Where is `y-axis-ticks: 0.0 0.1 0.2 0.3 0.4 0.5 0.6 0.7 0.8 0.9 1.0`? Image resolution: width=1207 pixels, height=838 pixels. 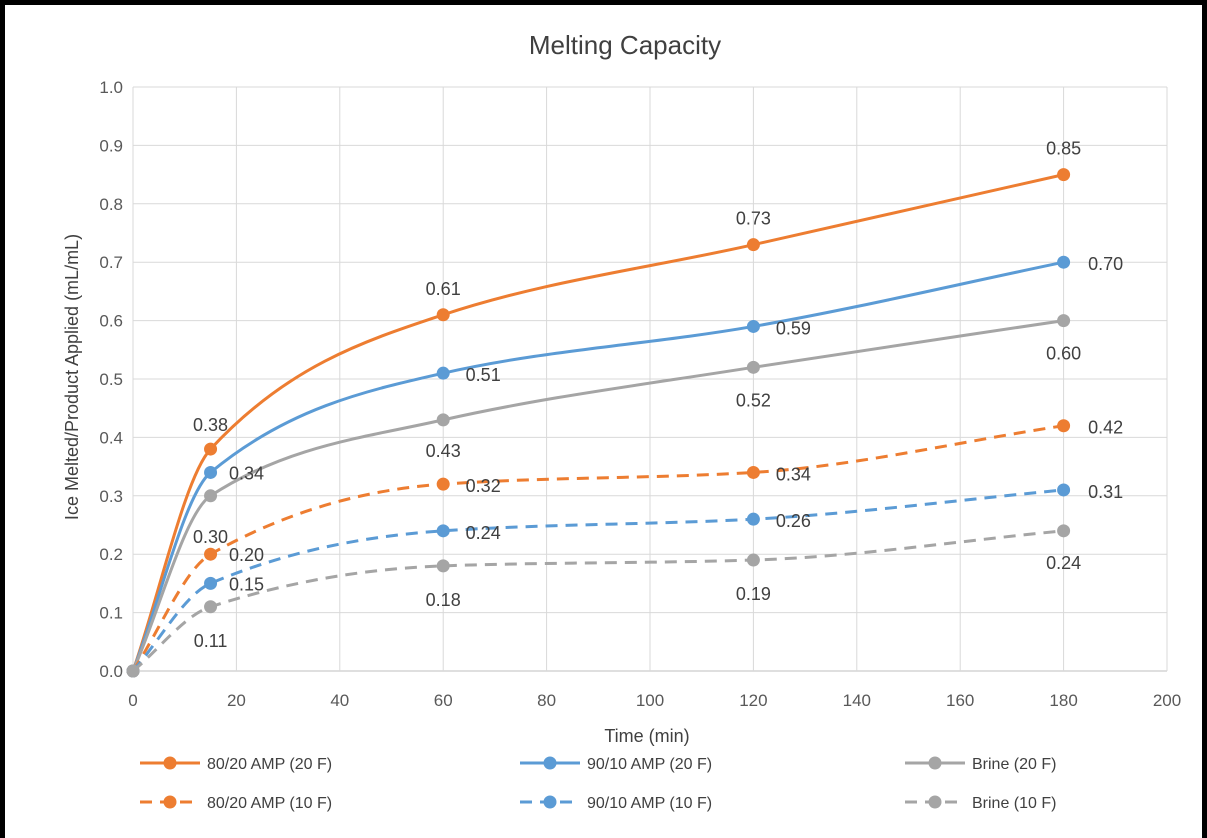 y-axis-ticks: 0.0 0.1 0.2 0.3 0.4 0.5 0.6 0.7 0.8 0.9 1.0 is located at coordinates (111, 379).